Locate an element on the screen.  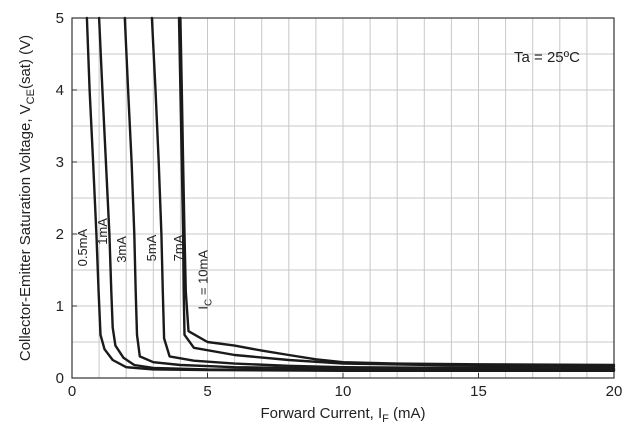
series-label-0: 0.5mA is located at coordinates (82, 247).